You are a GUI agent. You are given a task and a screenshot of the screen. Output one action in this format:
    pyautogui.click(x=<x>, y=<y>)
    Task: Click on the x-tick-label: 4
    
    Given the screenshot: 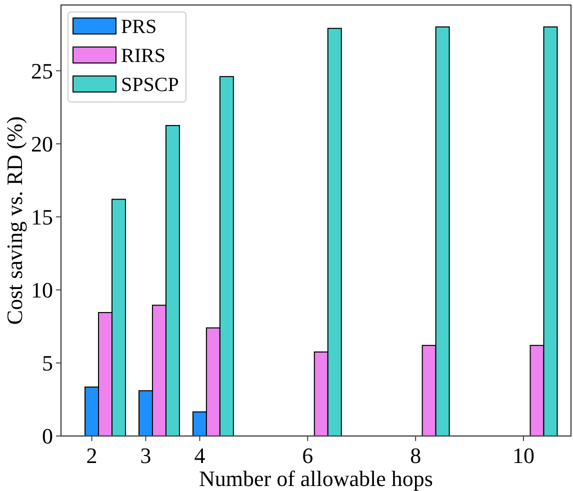 What is the action you would take?
    pyautogui.click(x=200, y=455)
    